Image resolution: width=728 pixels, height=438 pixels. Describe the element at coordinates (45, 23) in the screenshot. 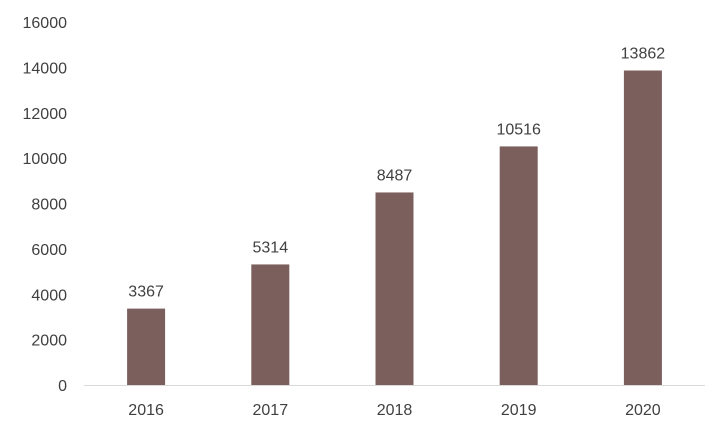

I see `y-tick-label: 16000` at that location.